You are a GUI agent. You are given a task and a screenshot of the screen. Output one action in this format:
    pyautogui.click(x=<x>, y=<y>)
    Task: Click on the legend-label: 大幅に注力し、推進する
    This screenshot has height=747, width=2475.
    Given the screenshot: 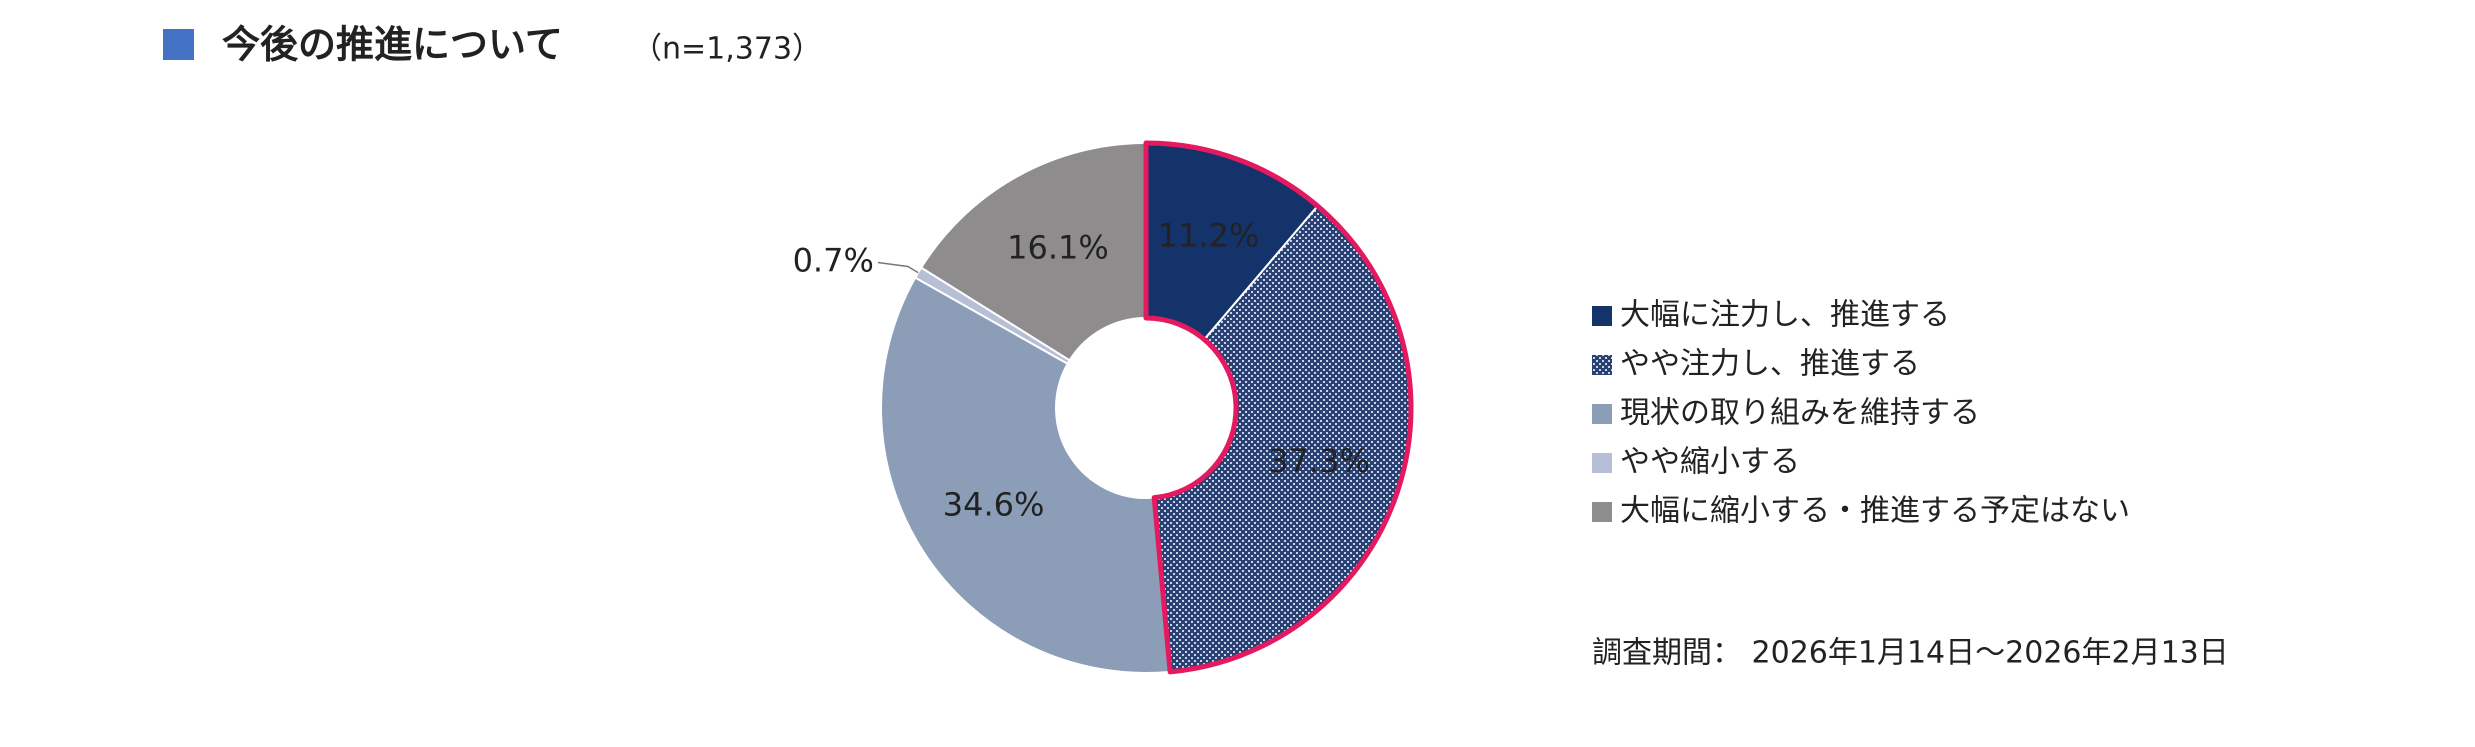 What is the action you would take?
    pyautogui.click(x=1785, y=315)
    